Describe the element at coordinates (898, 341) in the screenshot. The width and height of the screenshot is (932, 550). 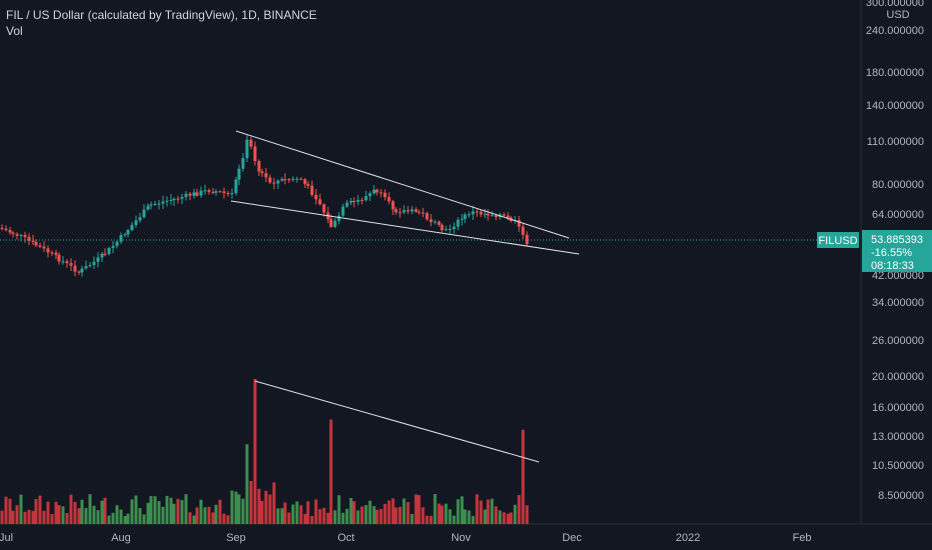
I see `price-tick-label: 26.000000` at that location.